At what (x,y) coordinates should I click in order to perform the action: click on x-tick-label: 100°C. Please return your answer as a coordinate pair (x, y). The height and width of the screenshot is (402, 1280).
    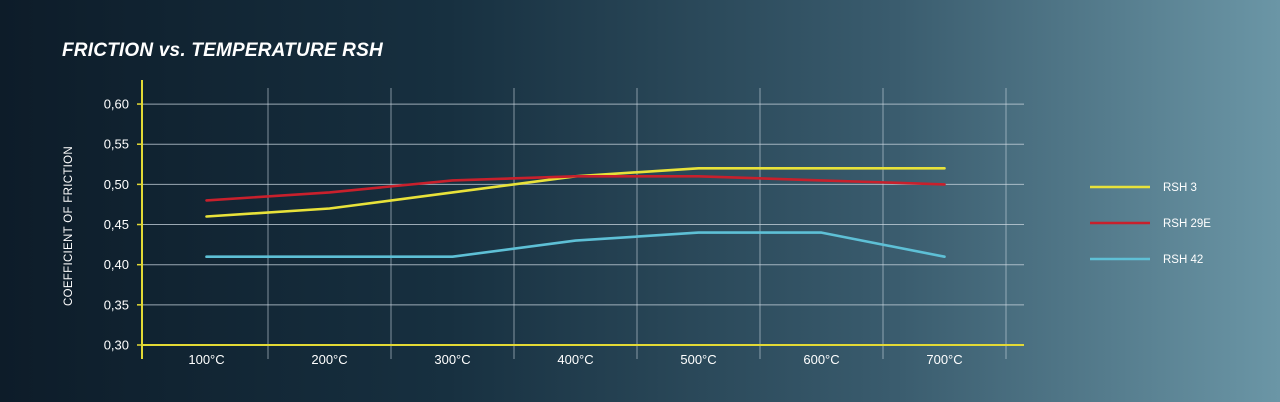
    Looking at the image, I should click on (206, 359).